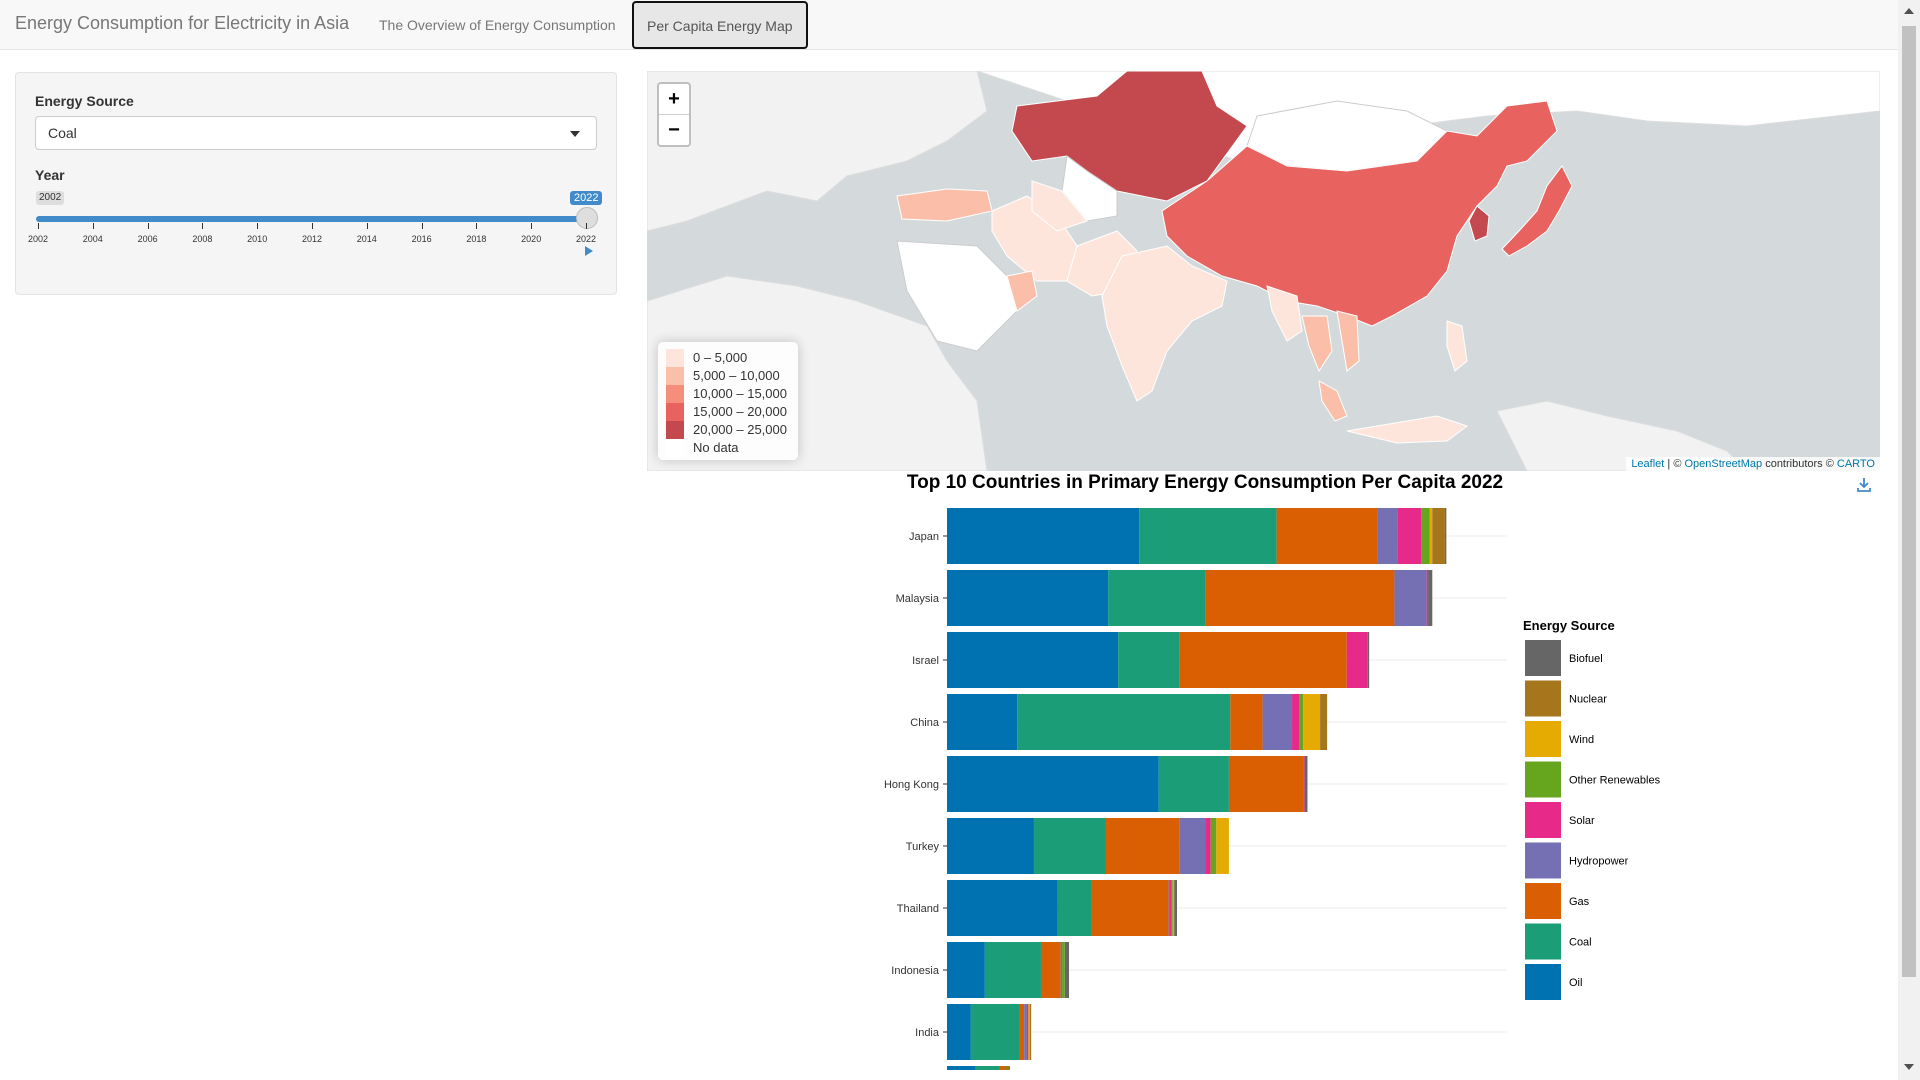 The height and width of the screenshot is (1080, 1920). I want to click on zoom-in-button: +, so click(674, 99).